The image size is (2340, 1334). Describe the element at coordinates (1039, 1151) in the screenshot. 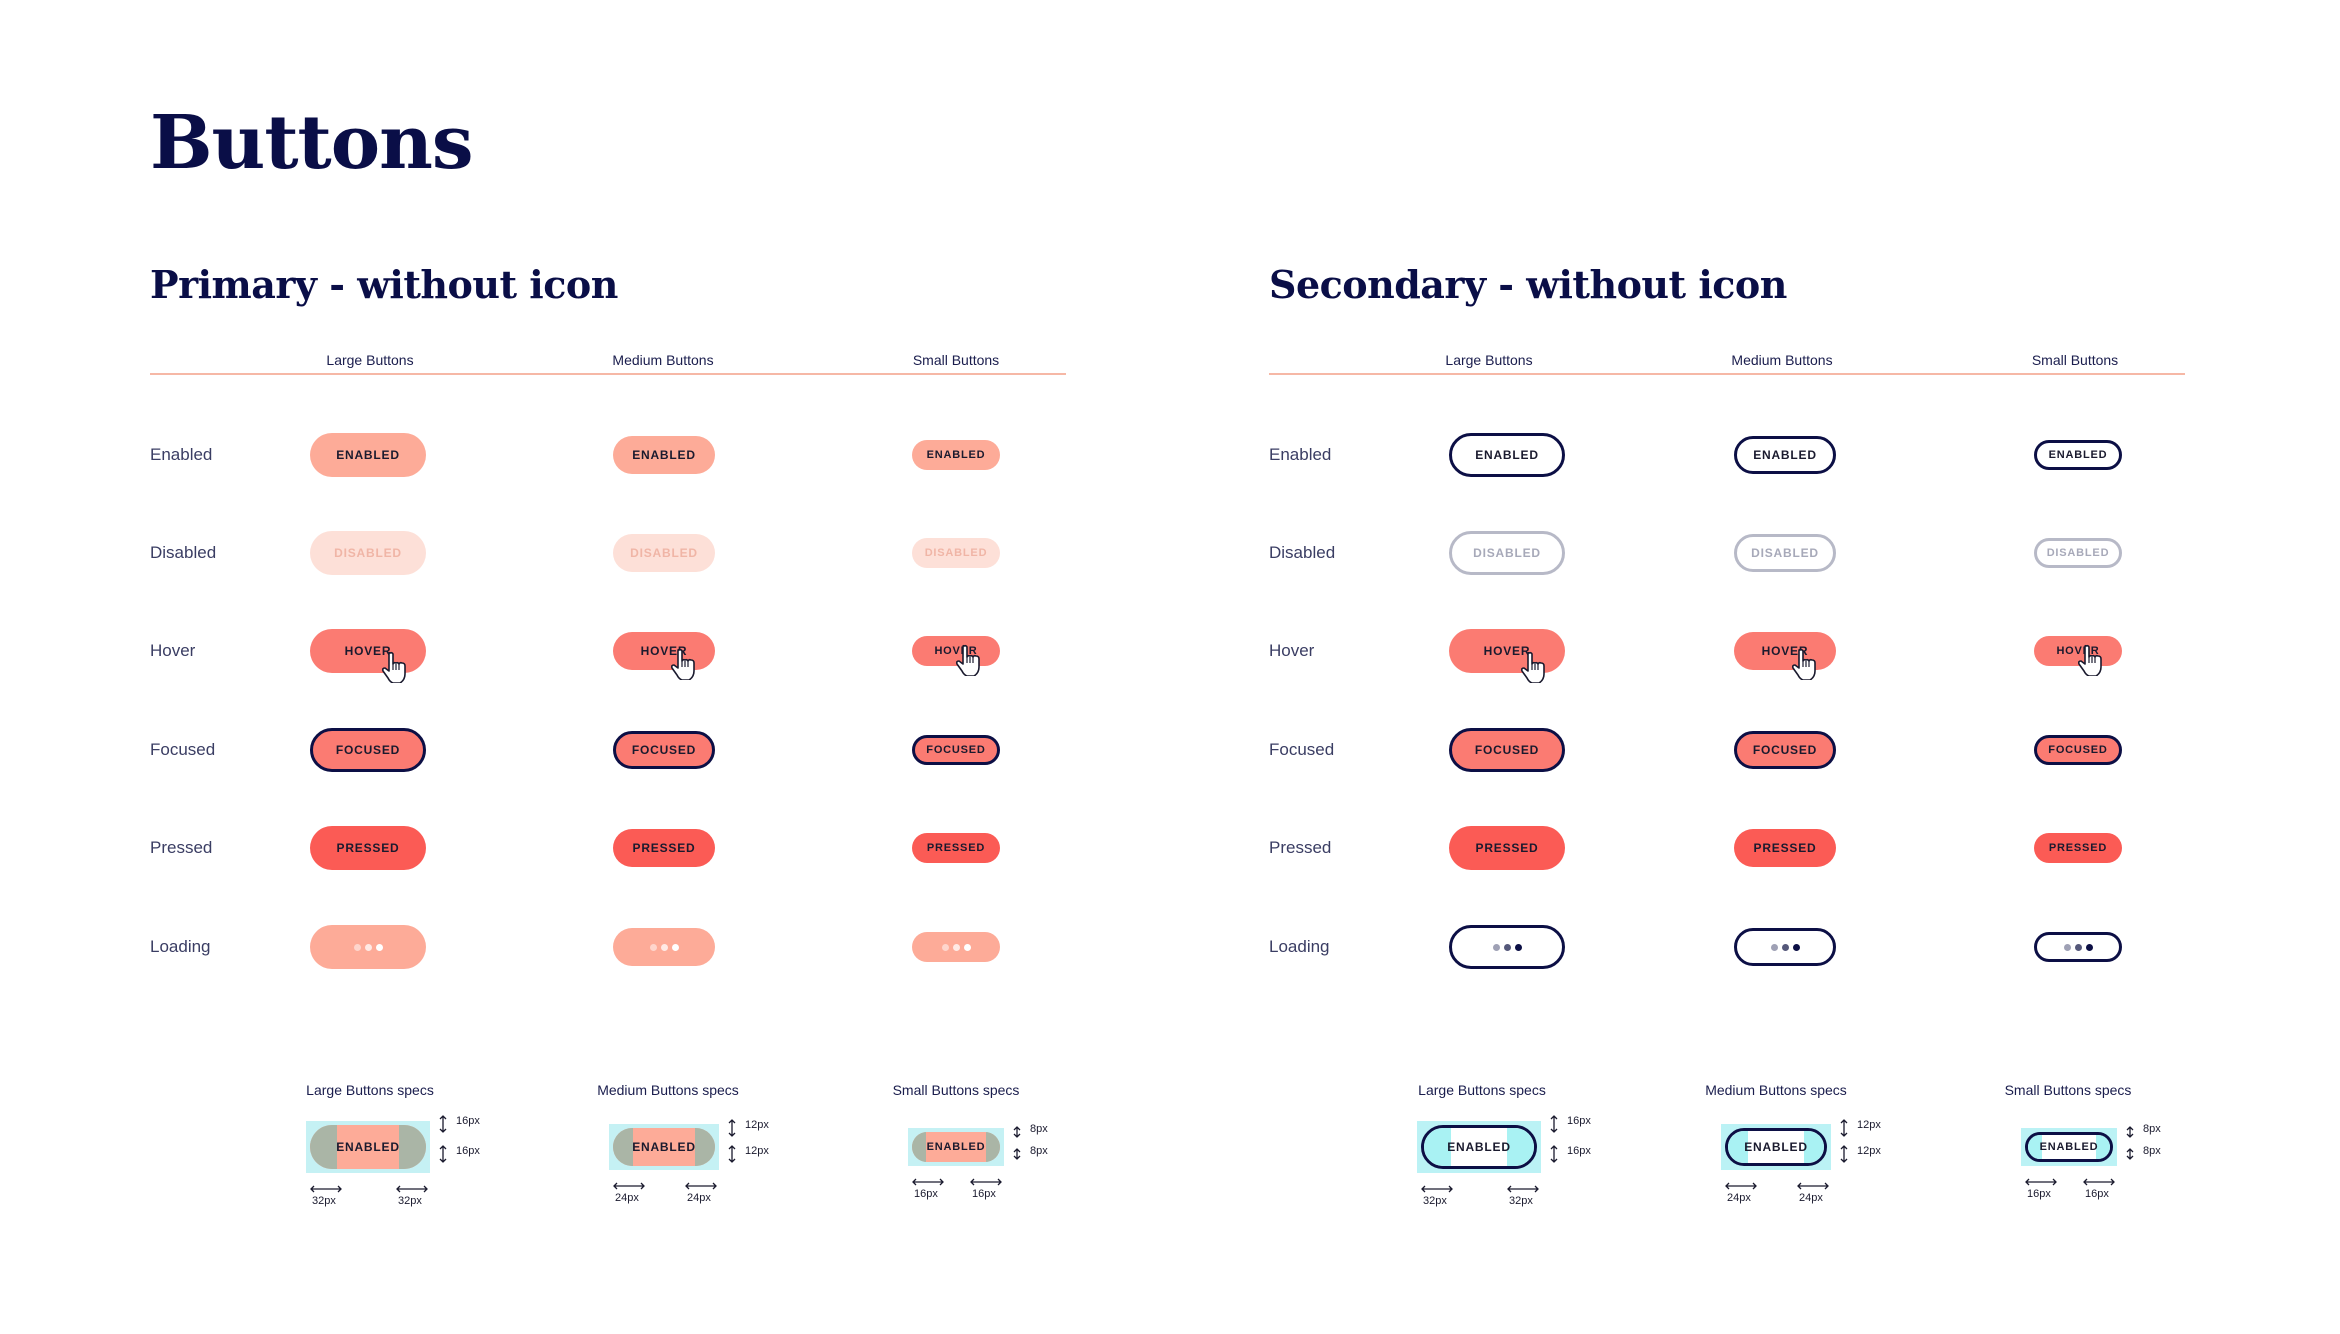

I see `vertical-padding-value: 8px` at that location.